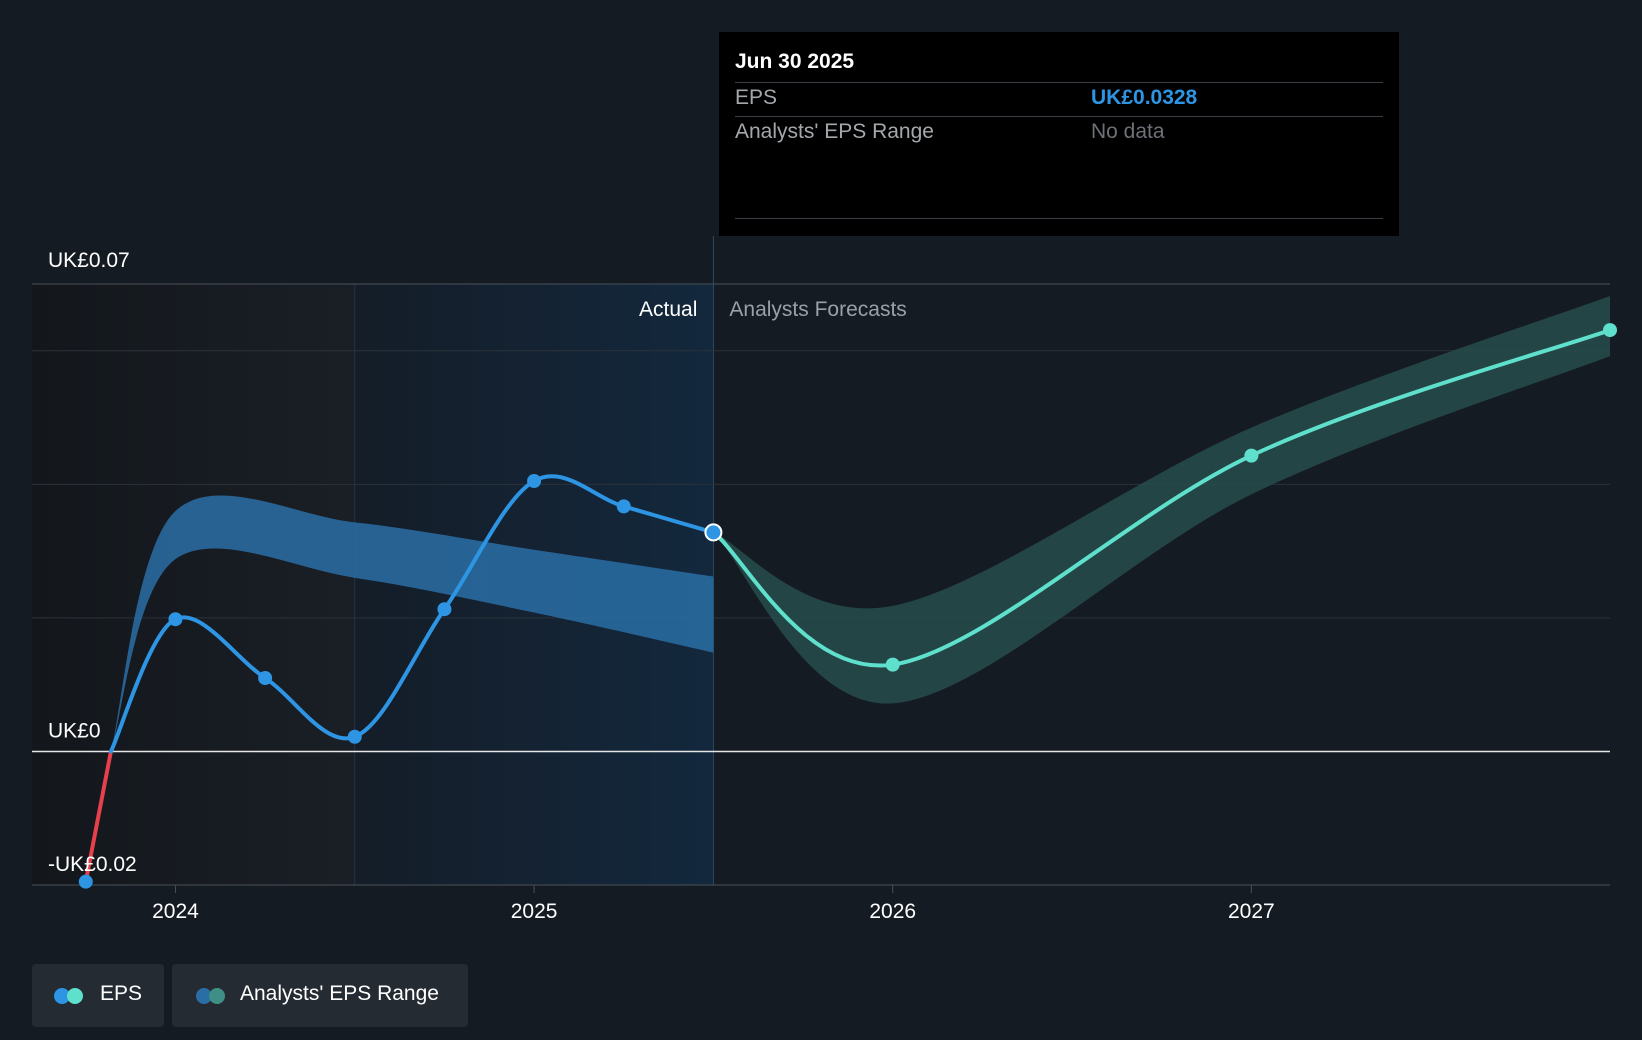 Image resolution: width=1642 pixels, height=1040 pixels. Describe the element at coordinates (1144, 97) in the screenshot. I see `tooltip-eps-value: UK£0.0328` at that location.